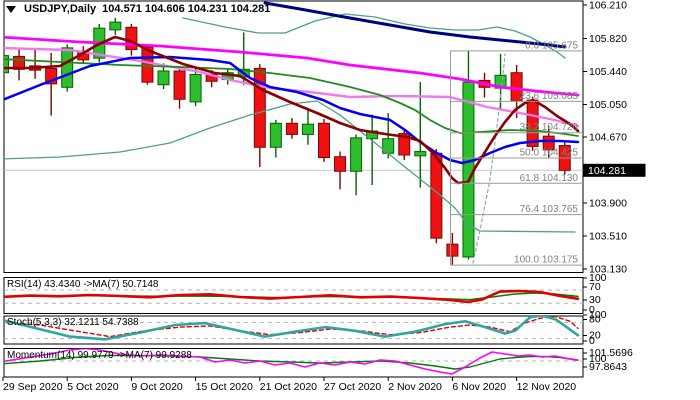 The width and height of the screenshot is (700, 400). I want to click on stoch-indicator-label: Stoch(5,3,3) 32.1211 54.7388, so click(73, 322).